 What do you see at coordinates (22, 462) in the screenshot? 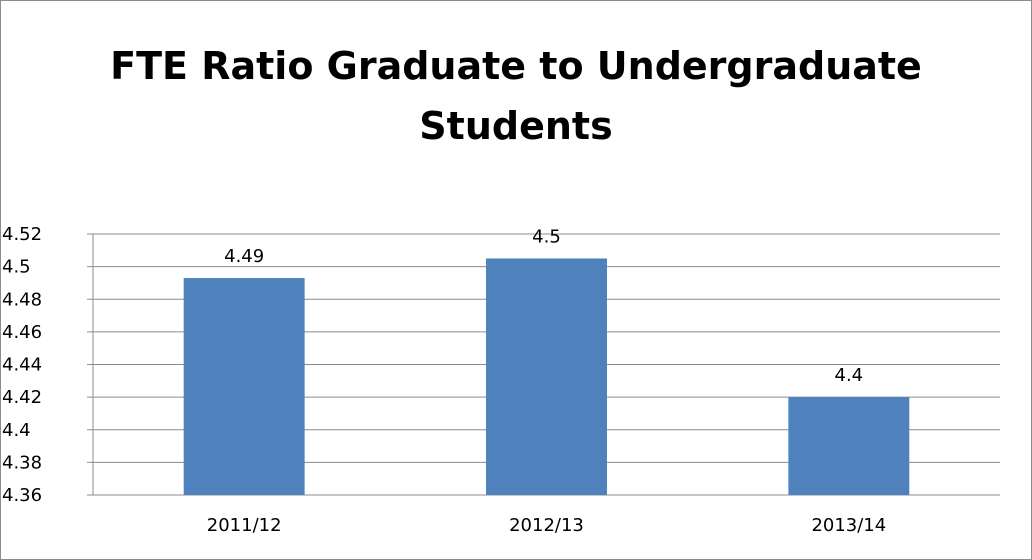
I see `y-tick-label: 4.38` at bounding box center [22, 462].